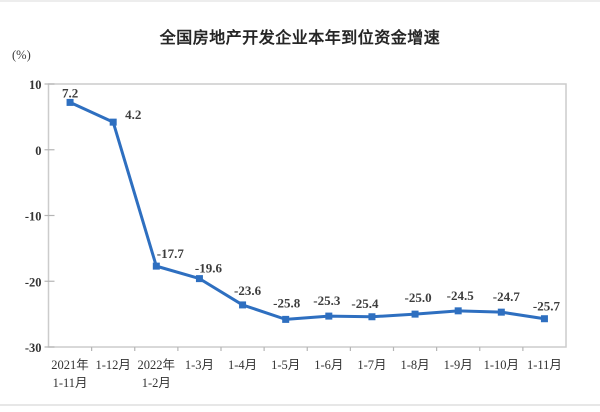 This screenshot has height=412, width=600. I want to click on data-label: -23.6, so click(248, 290).